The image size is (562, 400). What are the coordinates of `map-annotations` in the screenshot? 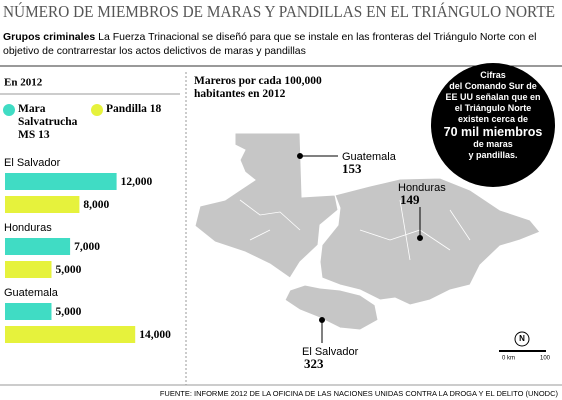 It's located at (360, 248).